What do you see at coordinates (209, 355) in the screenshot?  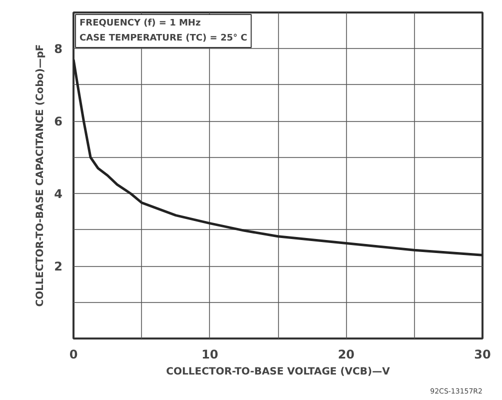 I see `x-tick-label: 10` at bounding box center [209, 355].